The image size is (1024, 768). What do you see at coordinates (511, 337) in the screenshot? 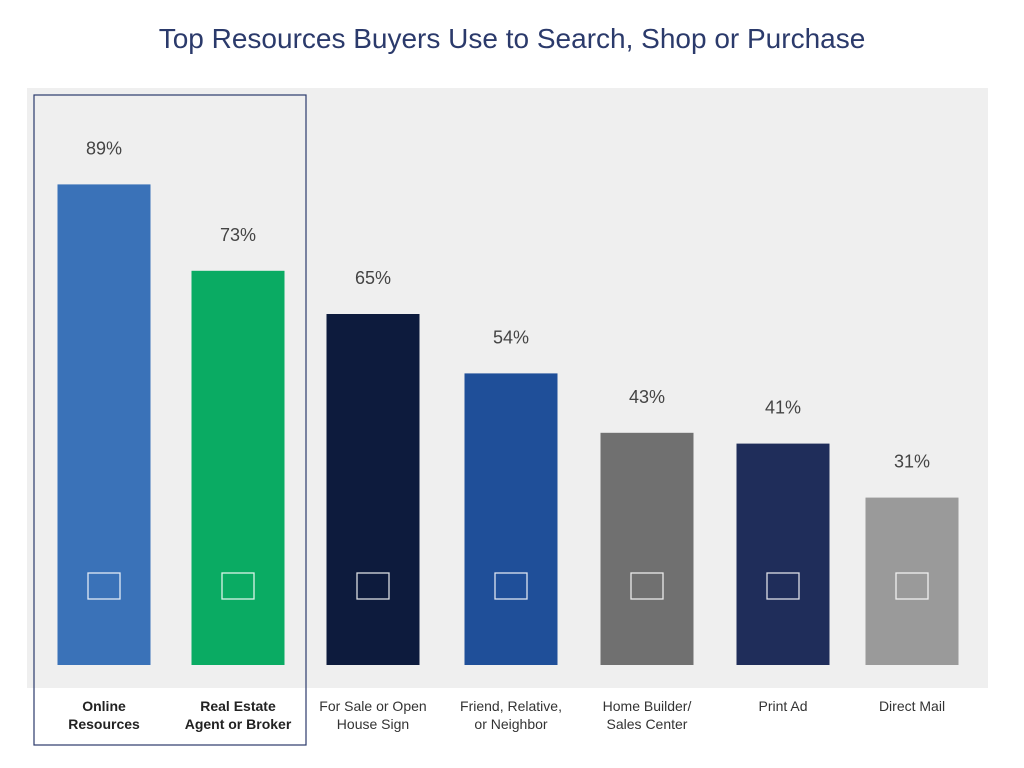
I see `value-label: 54%` at bounding box center [511, 337].